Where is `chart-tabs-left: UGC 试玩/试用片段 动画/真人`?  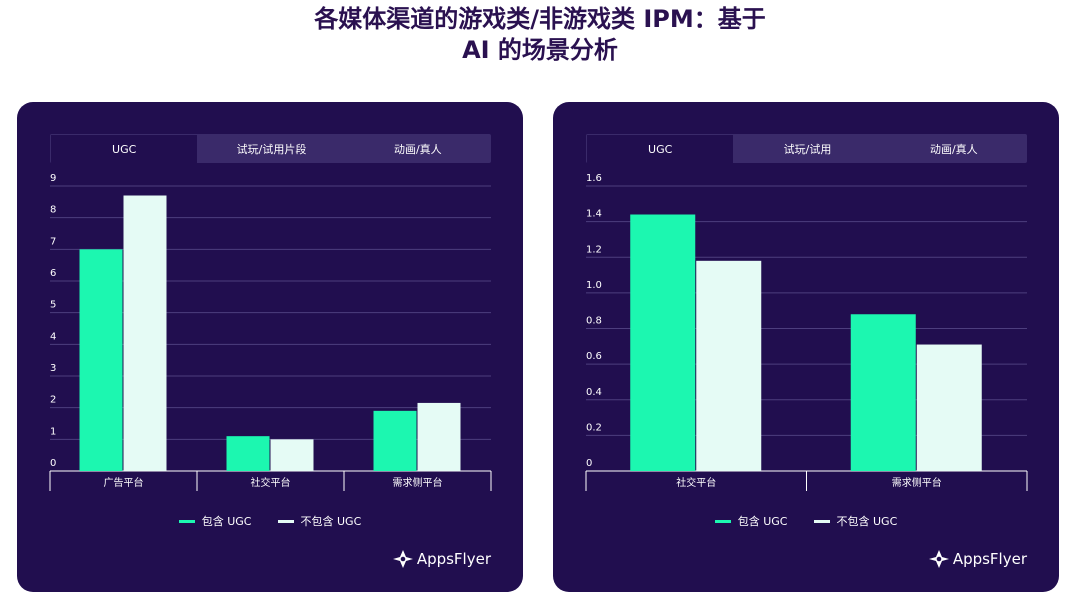
chart-tabs-left: UGC 试玩/试用片段 动画/真人 is located at coordinates (270, 148).